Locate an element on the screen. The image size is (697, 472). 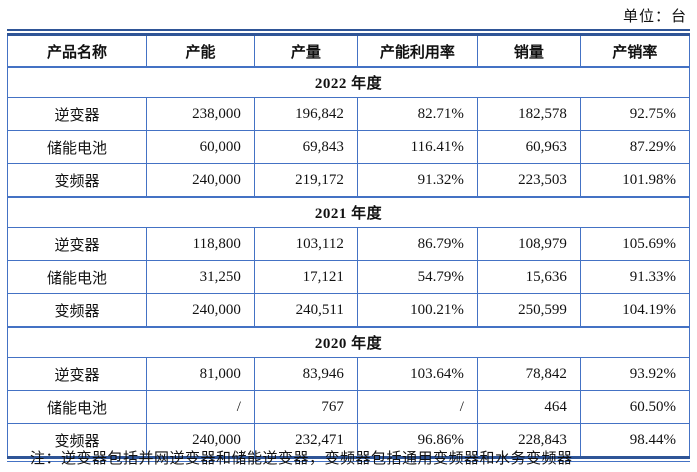
value-cell: 78,842 is located at coordinates (528, 374).